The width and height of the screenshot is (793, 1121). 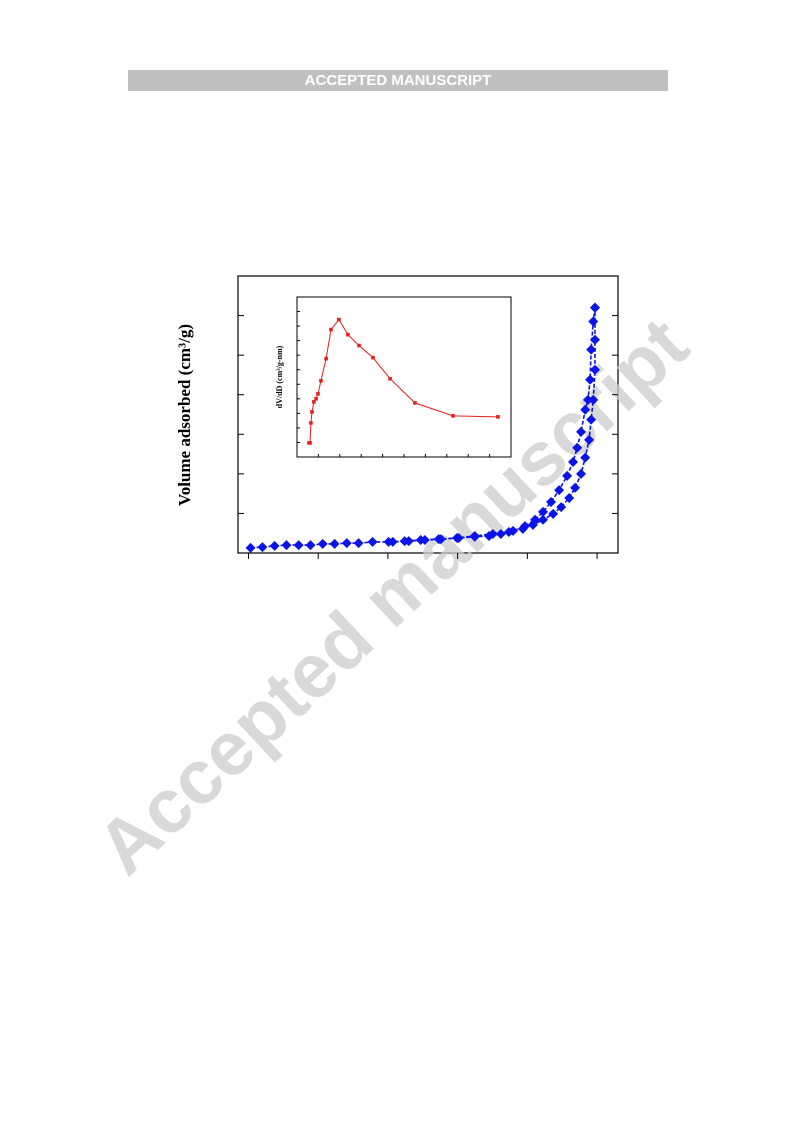 I want to click on banner: ACCEPTED MANUSCRIPT, so click(x=398, y=80).